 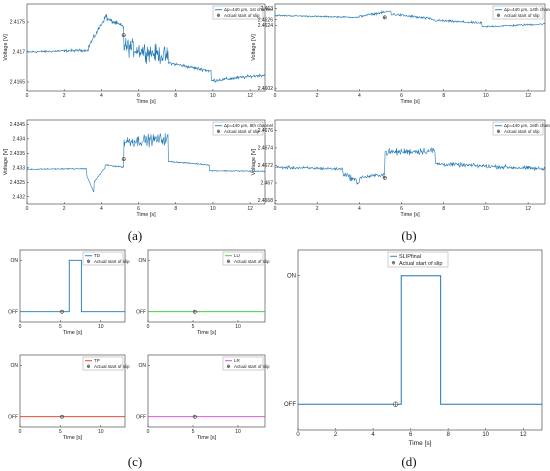 I want to click on legend-series-label: Δp=440 μm, 1st channel, so click(x=248, y=9).